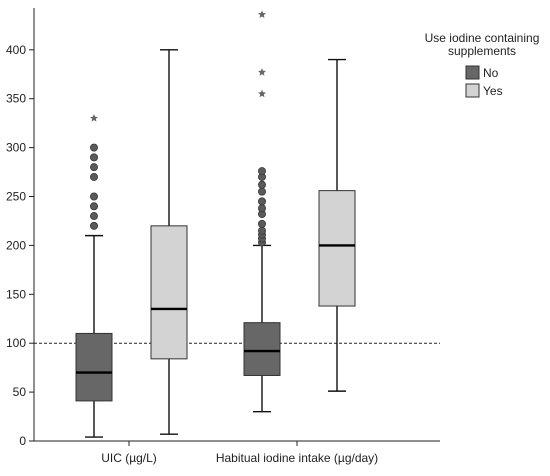  What do you see at coordinates (16, 197) in the screenshot?
I see `y-tick-label: 250` at bounding box center [16, 197].